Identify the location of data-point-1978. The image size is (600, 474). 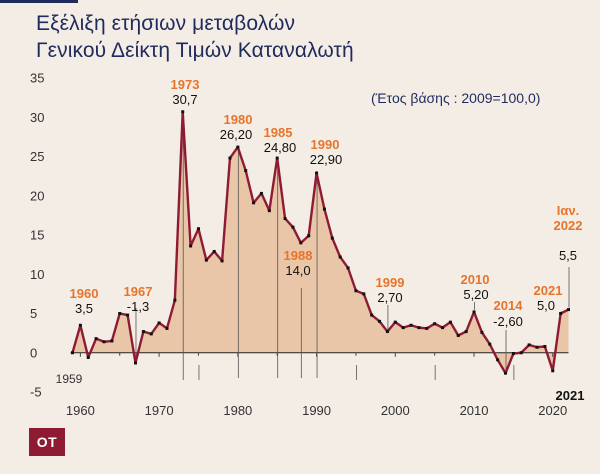
(222, 261).